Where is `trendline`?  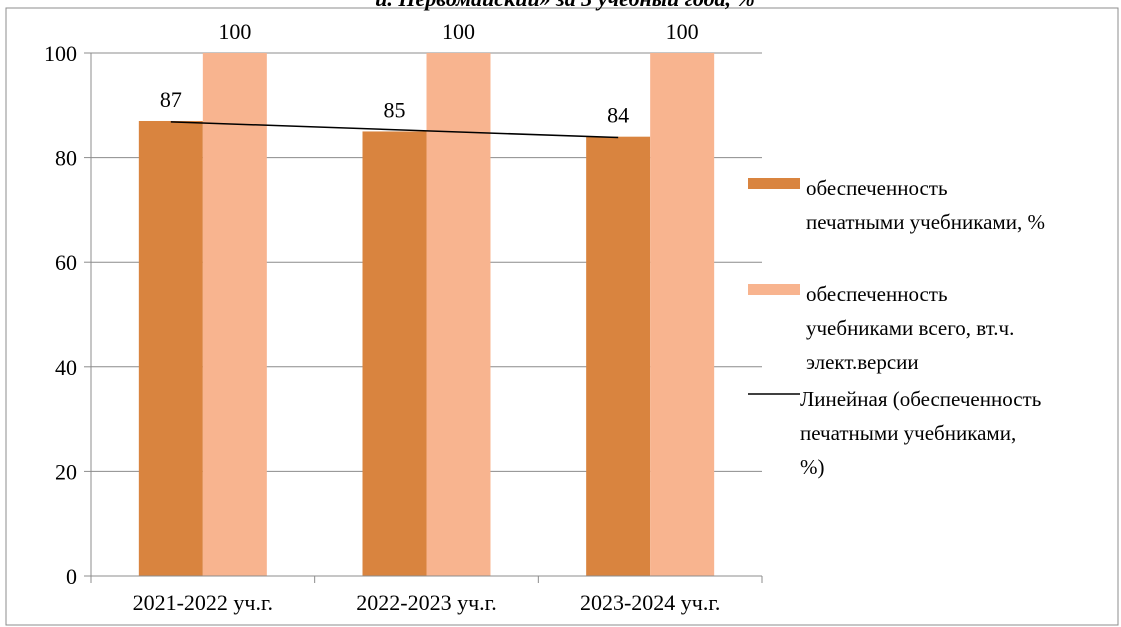
trendline is located at coordinates (394, 130).